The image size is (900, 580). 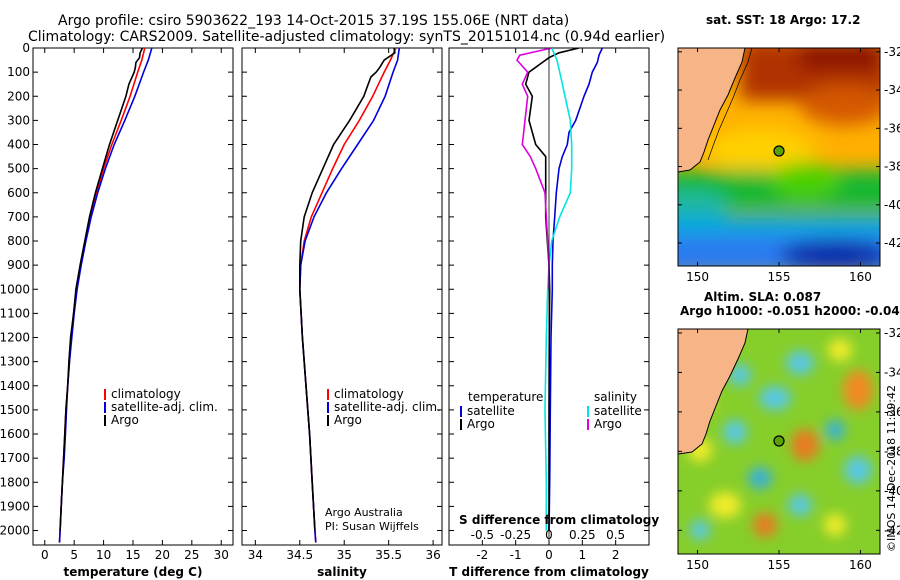 I want to click on y-tick-label: 1200, so click(x=15, y=338).